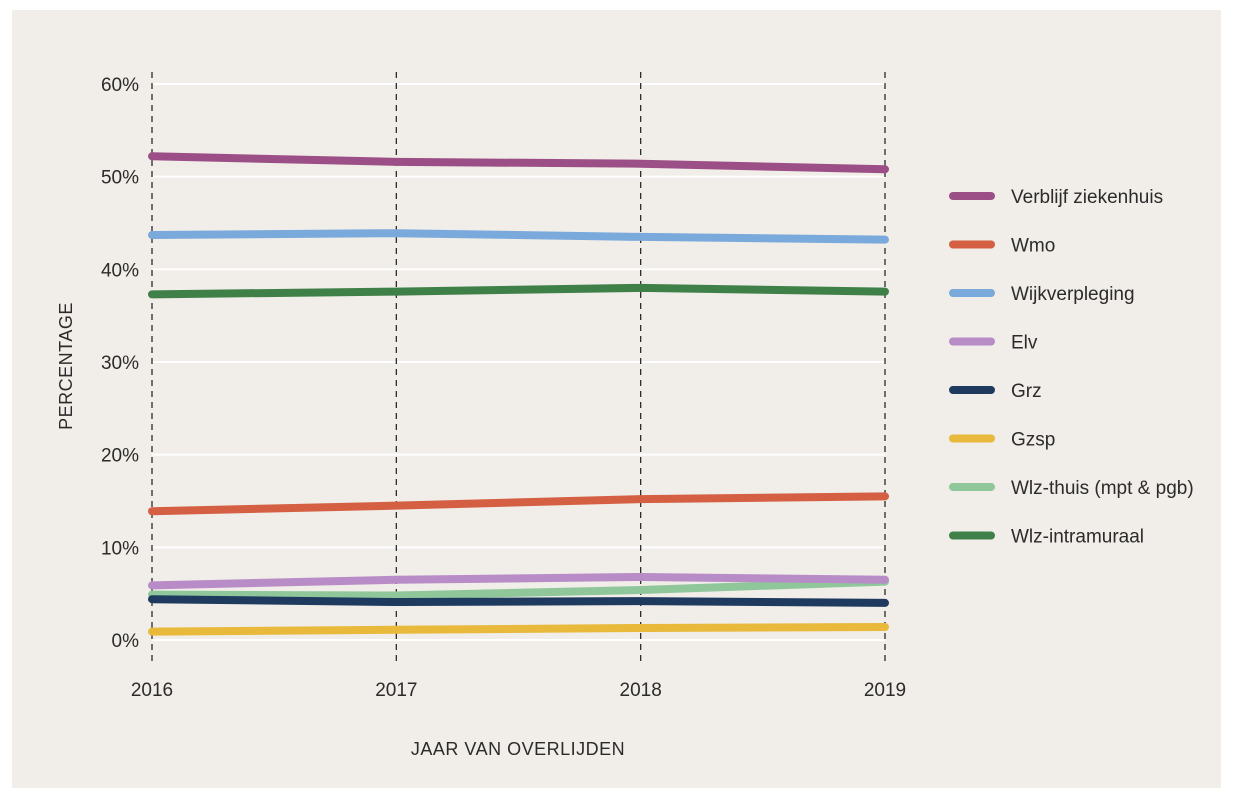 This screenshot has height=798, width=1233. I want to click on legend-label: Wijkverpleging, so click(1073, 294).